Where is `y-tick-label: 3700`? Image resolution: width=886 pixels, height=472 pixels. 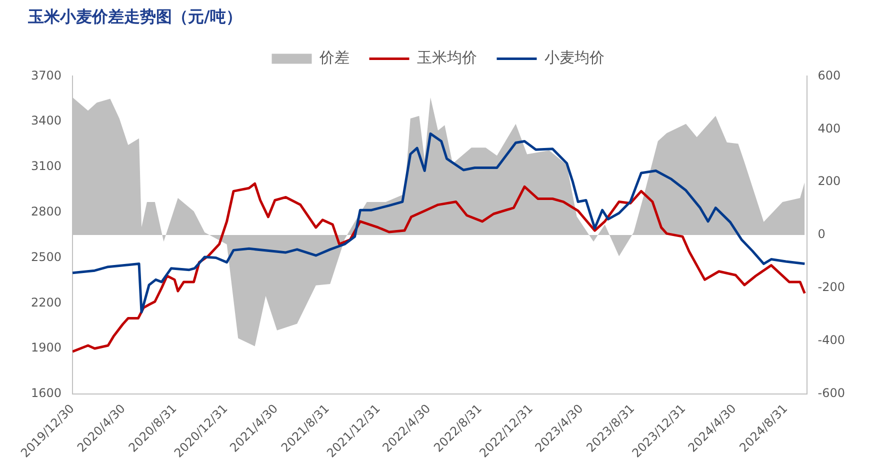
y-tick-label: 3700 is located at coordinates (46, 75).